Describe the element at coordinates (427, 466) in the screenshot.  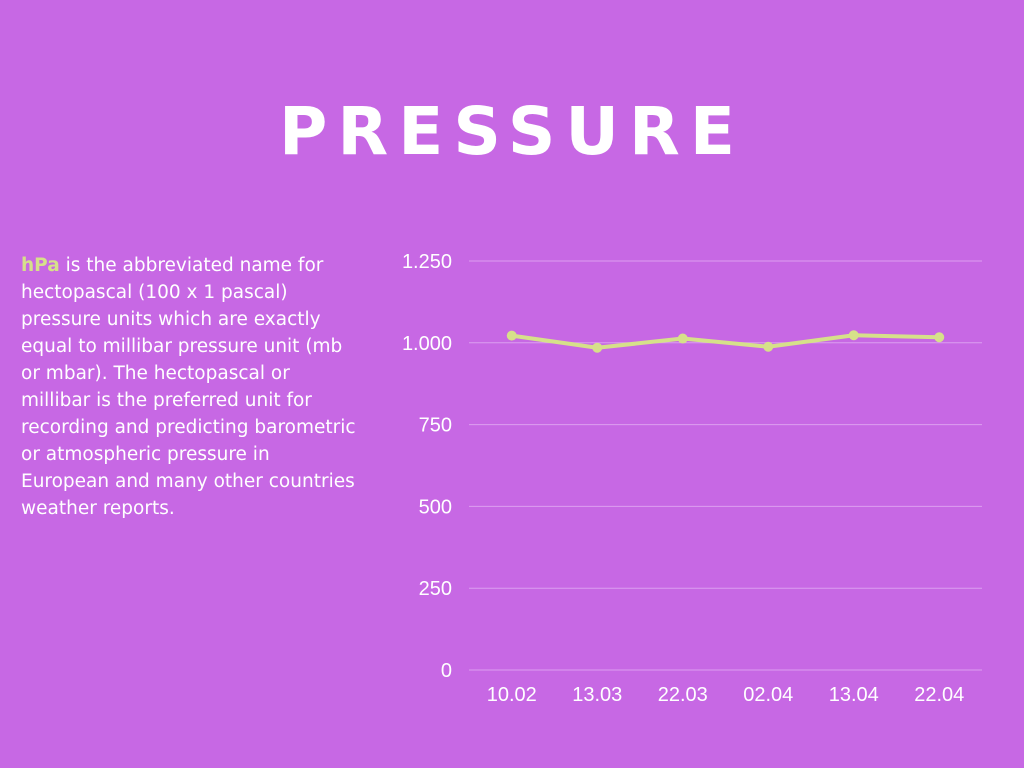
I see `y-axis: 0 250 500 750 1.000 1.250` at that location.